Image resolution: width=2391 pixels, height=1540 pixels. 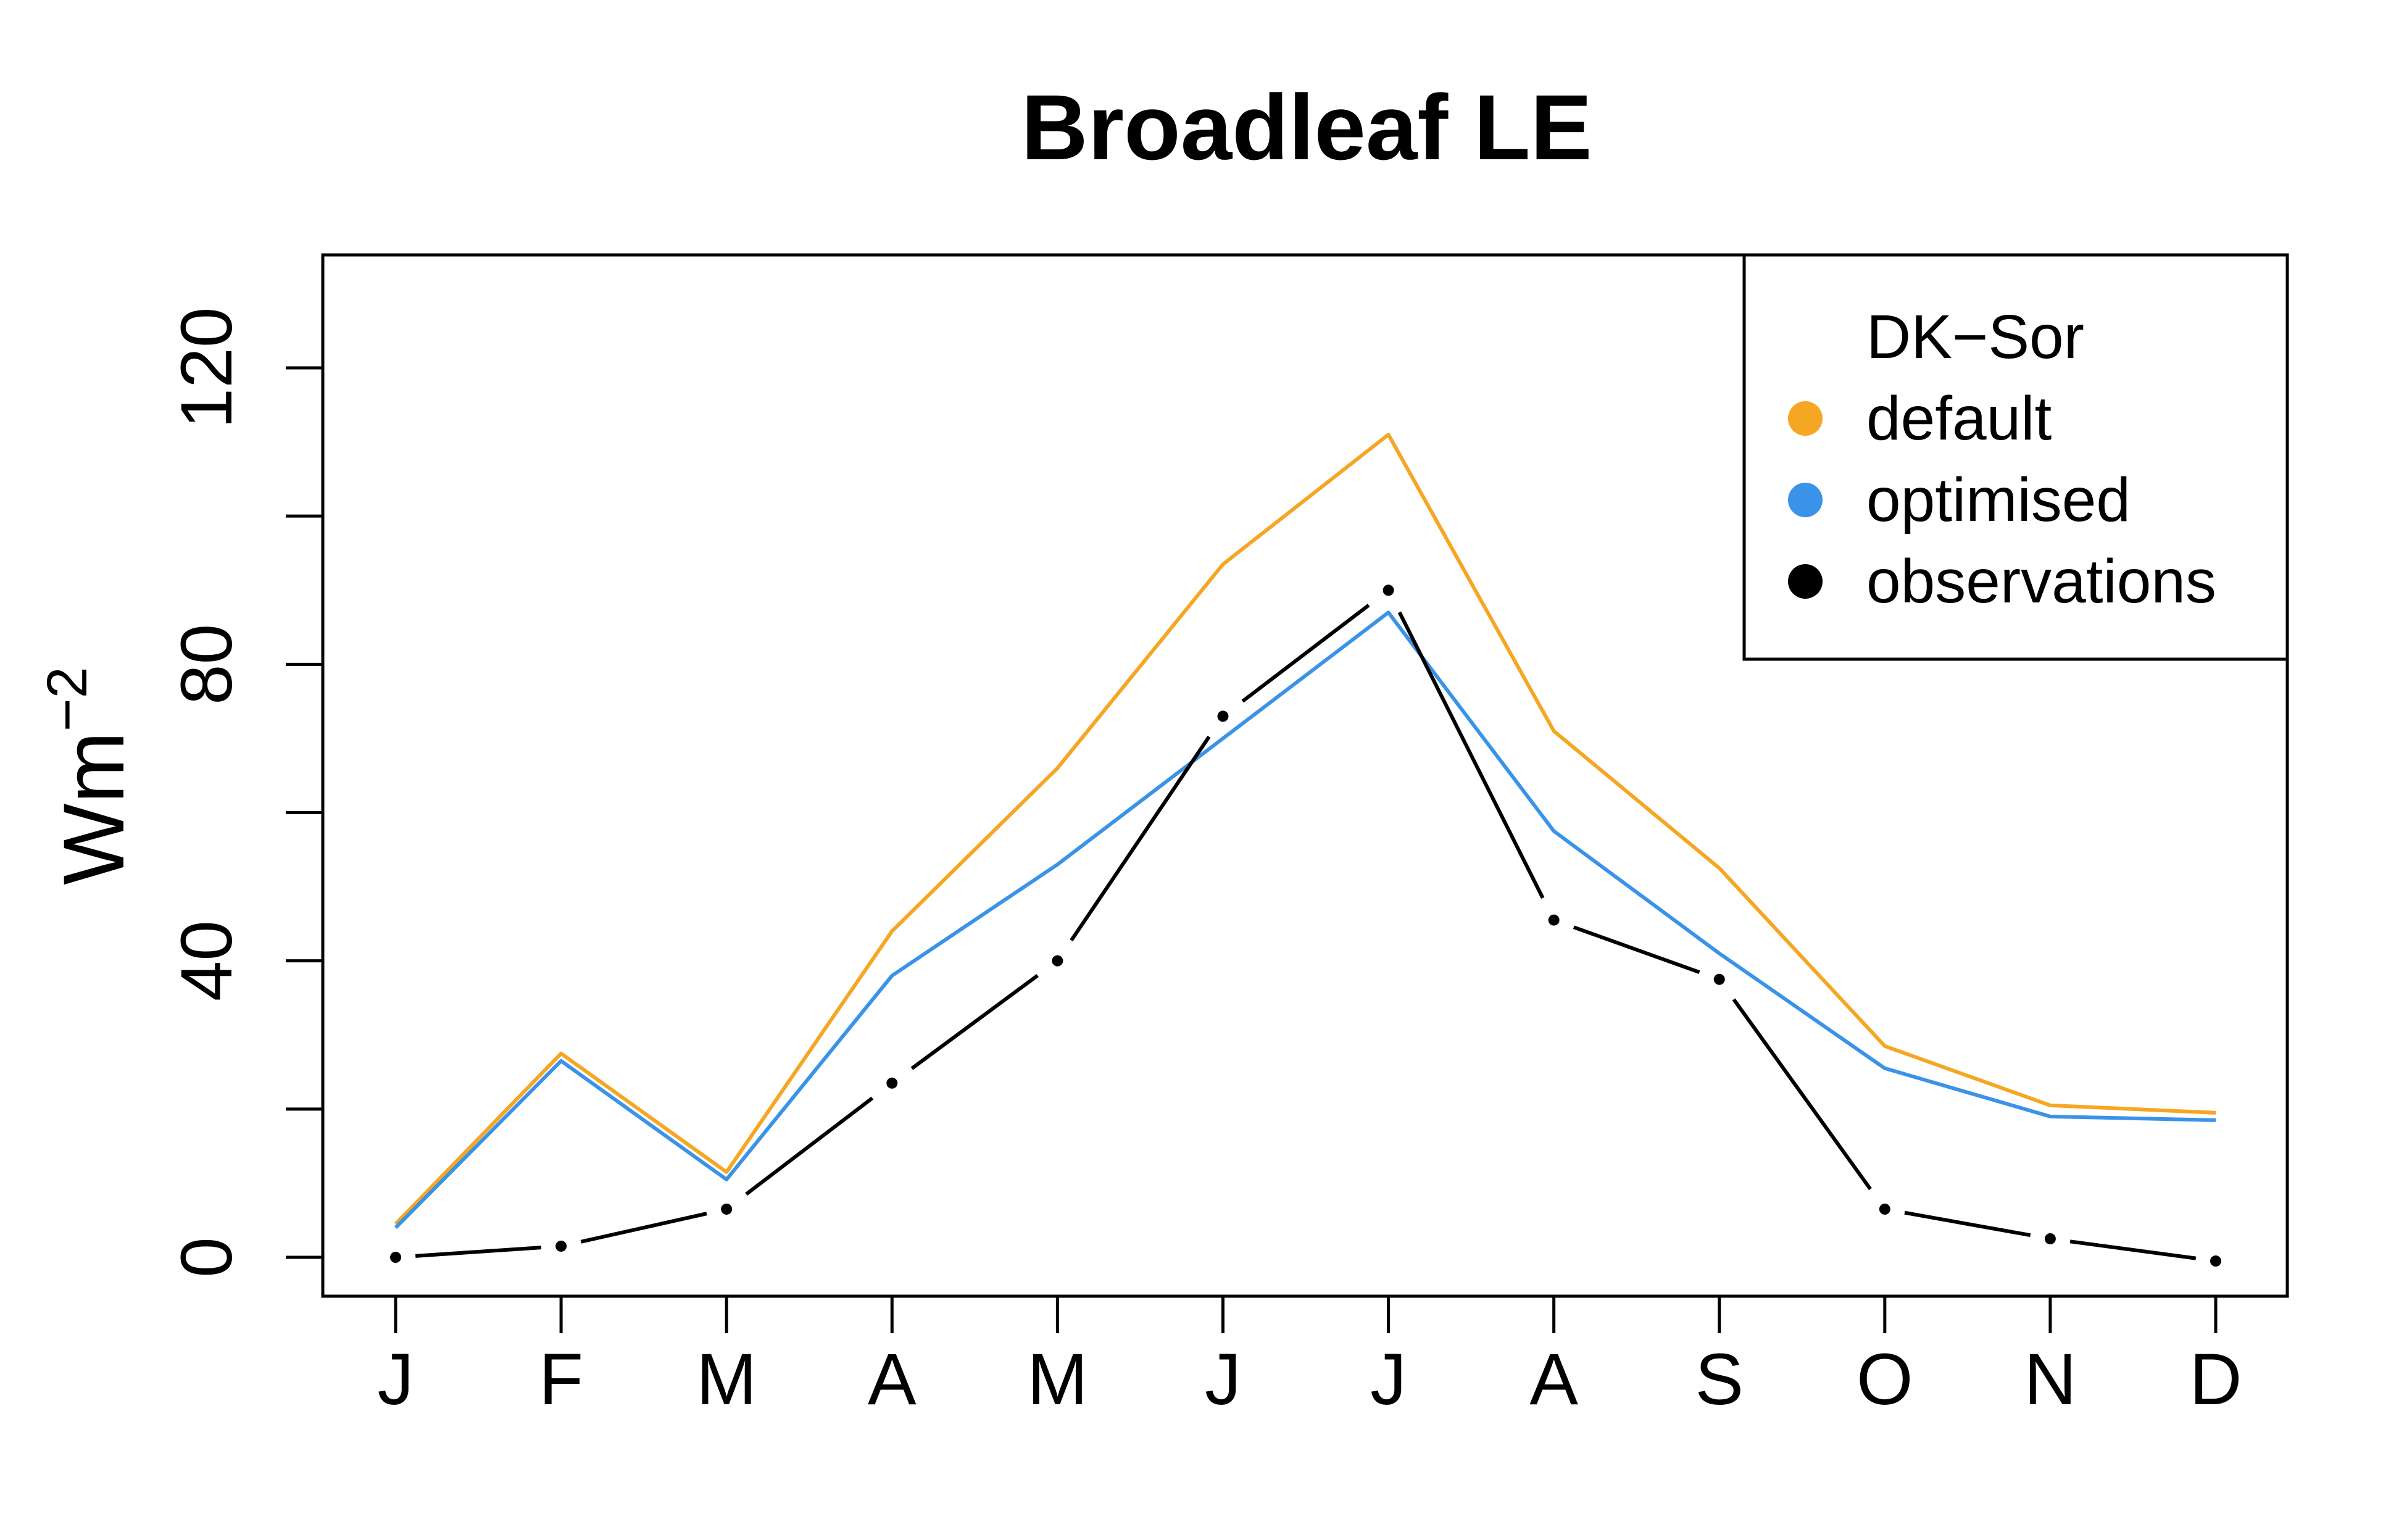 What do you see at coordinates (93, 808) in the screenshot?
I see `y-axis-label-base: Wm` at bounding box center [93, 808].